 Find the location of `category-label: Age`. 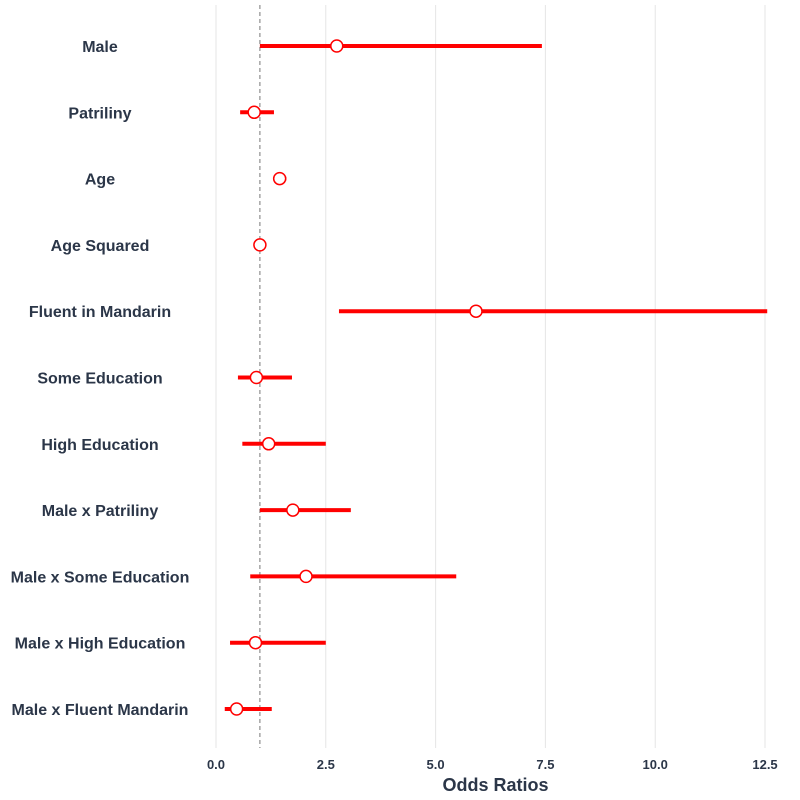

category-label: Age is located at coordinates (100, 180).